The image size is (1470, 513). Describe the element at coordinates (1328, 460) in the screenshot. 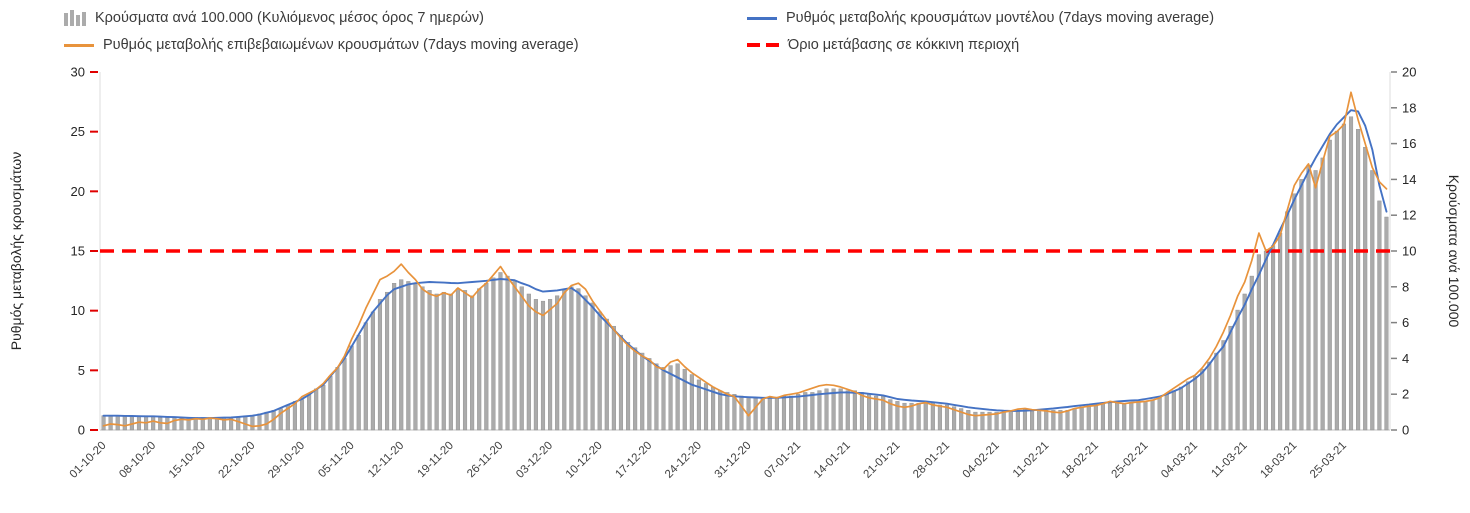

I see `x-tick-label: 25-03-21` at that location.